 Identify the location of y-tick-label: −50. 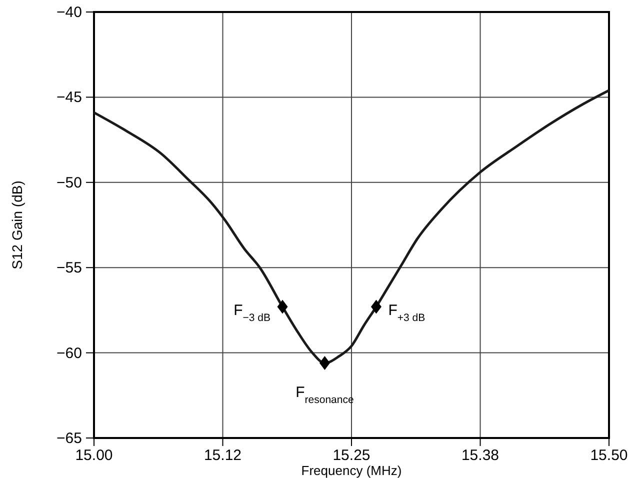
(69, 183).